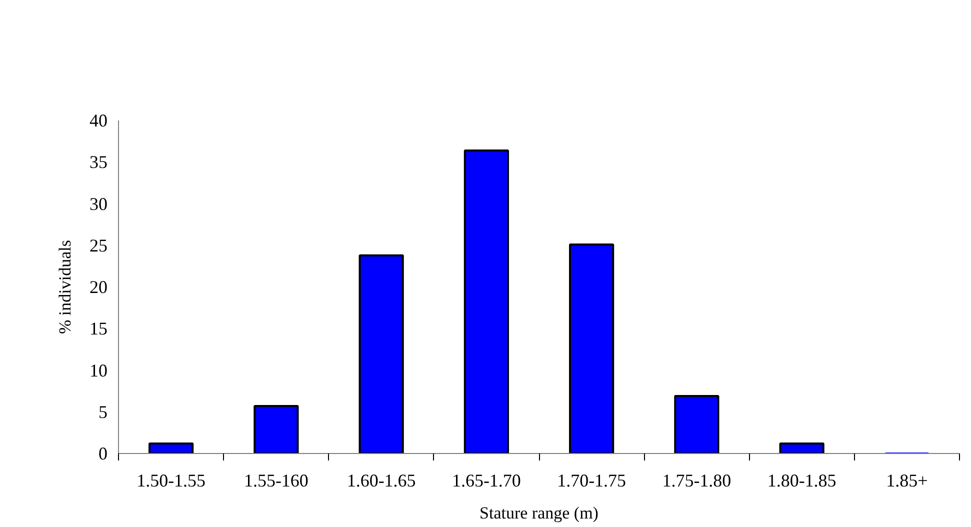 This screenshot has width=971, height=527. Describe the element at coordinates (103, 412) in the screenshot. I see `y-tick-label: 5` at that location.